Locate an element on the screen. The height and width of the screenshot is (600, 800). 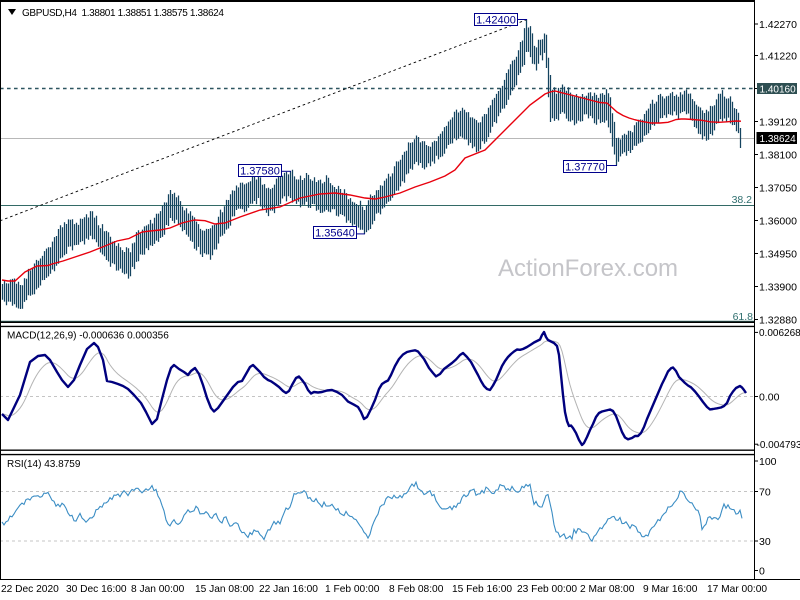
svg-text: 2 Mar 08:00 is located at coordinates (607, 589).